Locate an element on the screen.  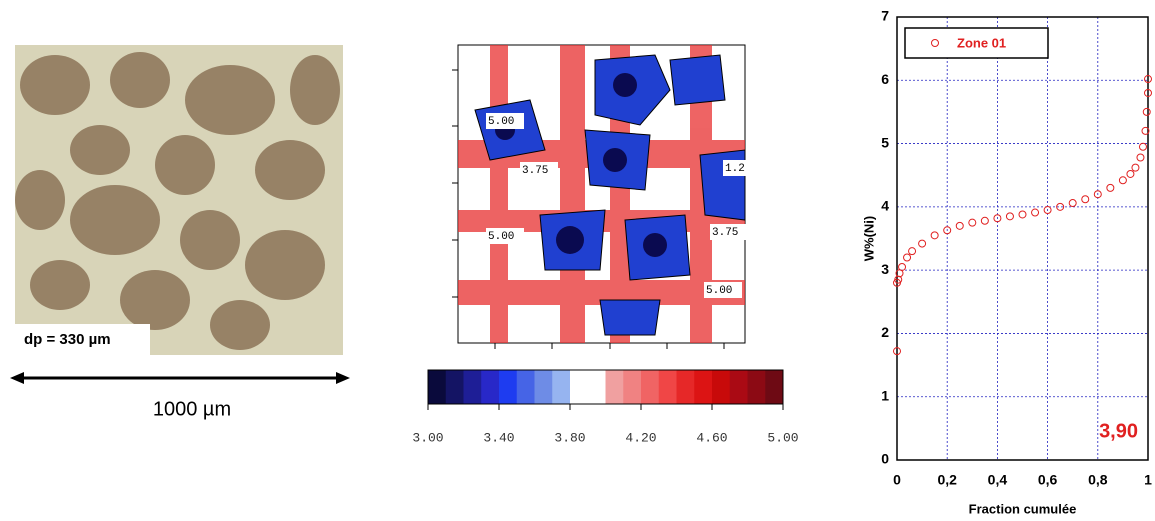
y-tick-label: 3 is located at coordinates (885, 269).